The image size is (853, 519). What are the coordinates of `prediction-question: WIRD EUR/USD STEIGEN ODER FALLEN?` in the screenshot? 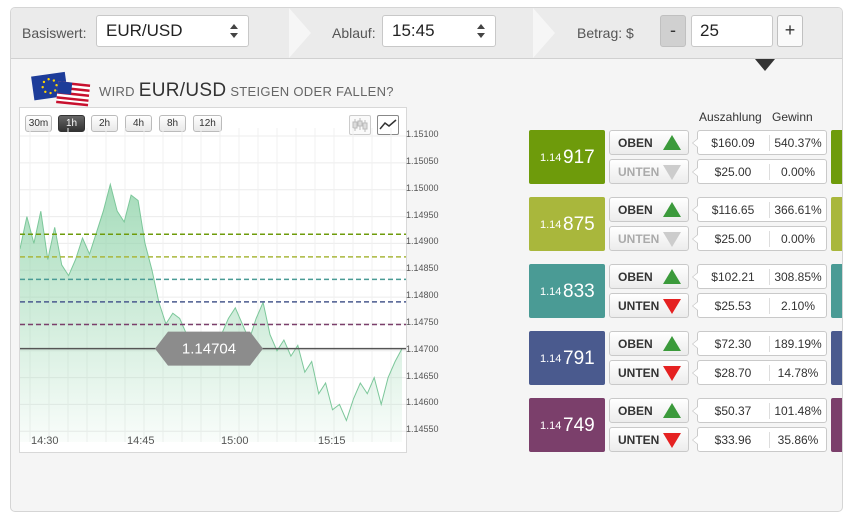 It's located at (246, 91).